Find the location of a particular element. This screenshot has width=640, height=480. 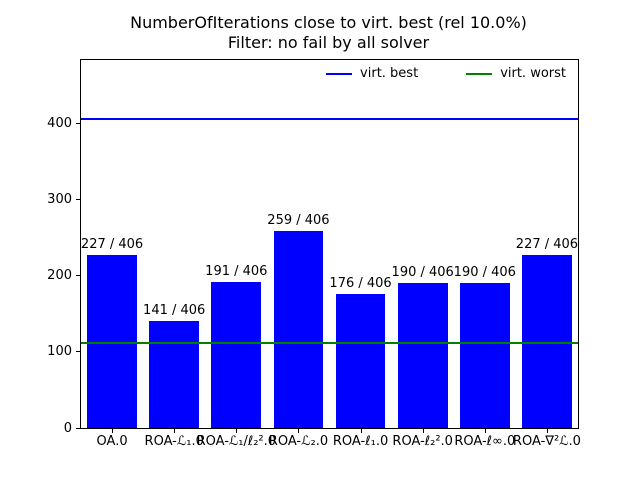

x-tick-label: ROA-∇²ℒ.0 is located at coordinates (546, 441).